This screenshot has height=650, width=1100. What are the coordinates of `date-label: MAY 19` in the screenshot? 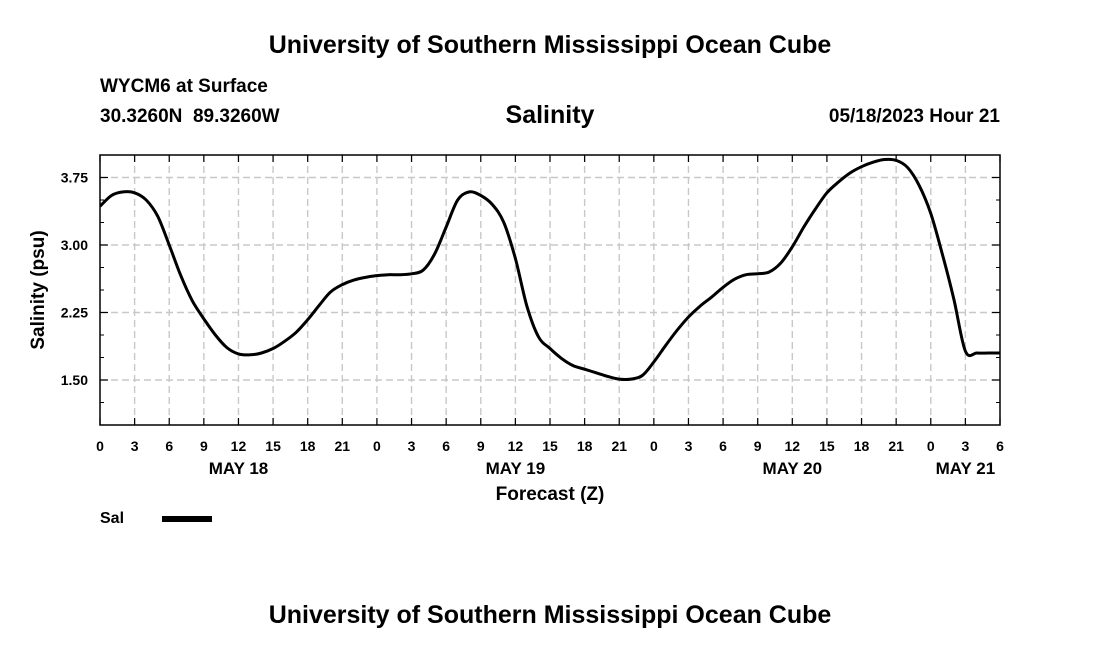 It's located at (516, 468).